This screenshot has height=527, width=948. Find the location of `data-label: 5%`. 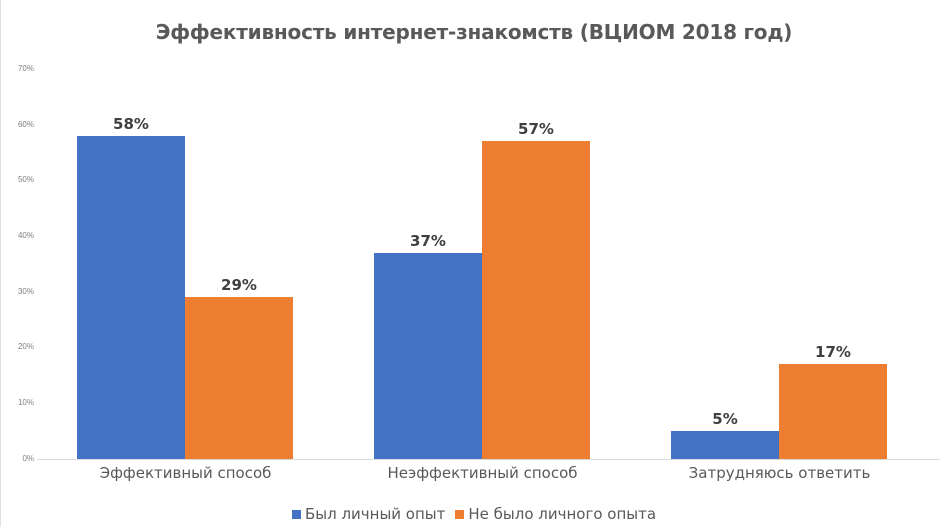

data-label: 5% is located at coordinates (725, 419).